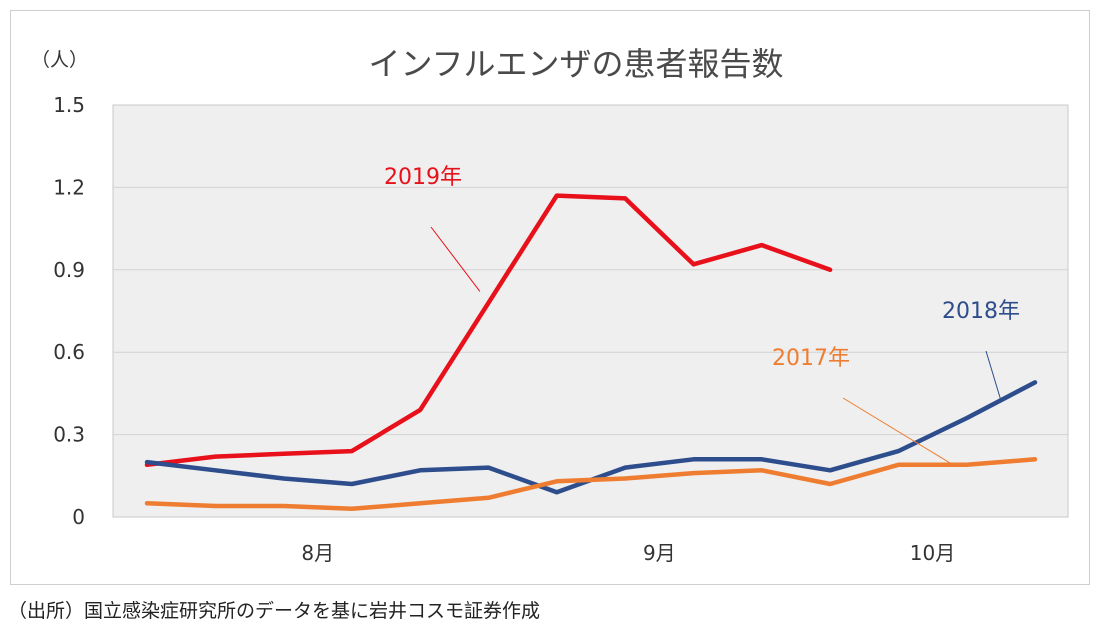  Describe the element at coordinates (317, 553) in the screenshot. I see `x-tick-label: 8月` at that location.